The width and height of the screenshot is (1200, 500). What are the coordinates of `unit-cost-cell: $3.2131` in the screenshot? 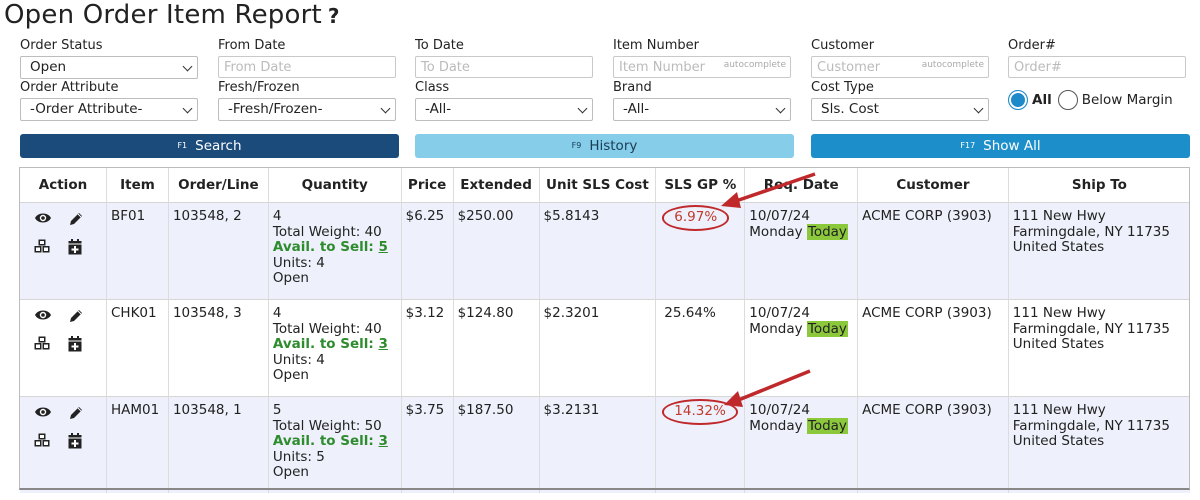 It's located at (597, 444).